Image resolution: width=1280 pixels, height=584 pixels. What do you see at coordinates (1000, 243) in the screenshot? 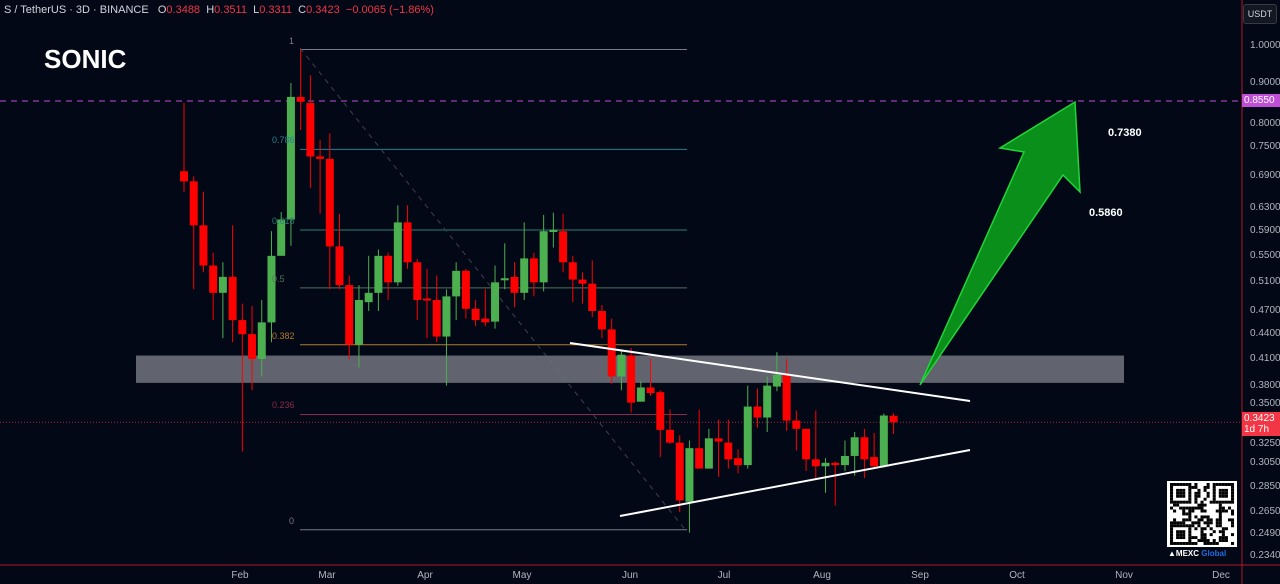
I see `bullish-arrow` at bounding box center [1000, 243].